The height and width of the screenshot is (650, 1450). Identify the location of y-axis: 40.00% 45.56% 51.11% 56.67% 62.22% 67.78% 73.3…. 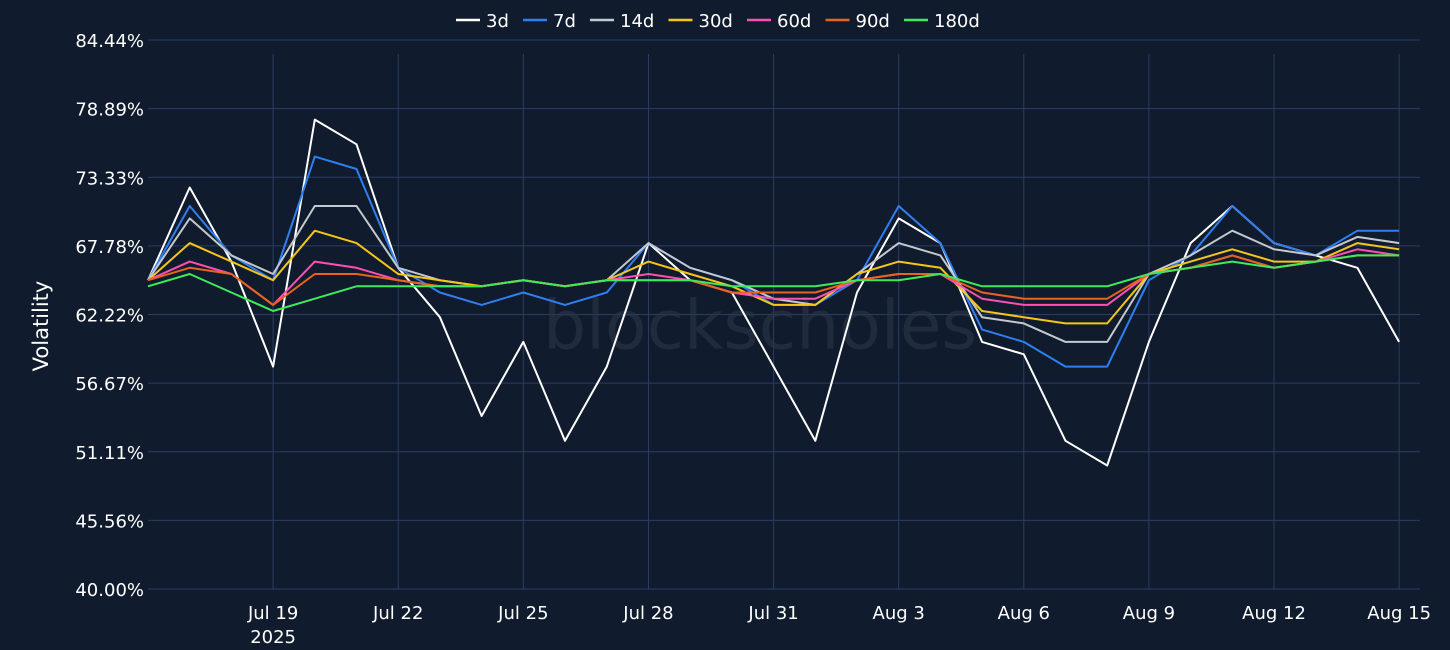
(109, 316).